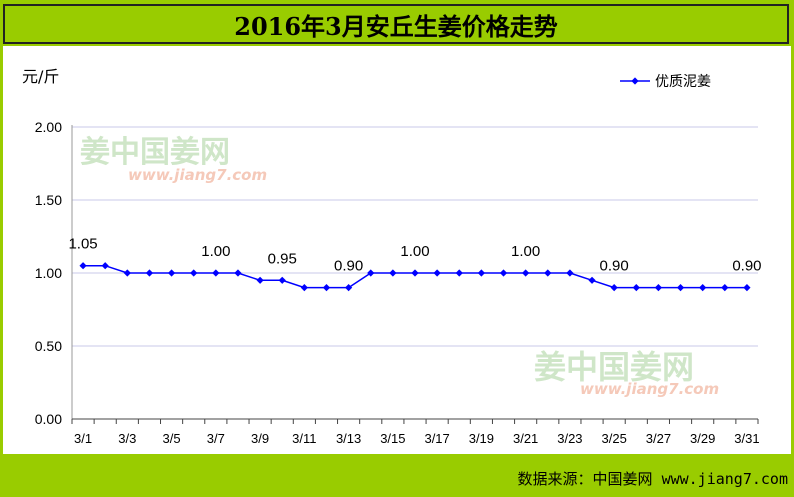  What do you see at coordinates (83, 438) in the screenshot?
I see `x-tick-label: 3/1` at bounding box center [83, 438].